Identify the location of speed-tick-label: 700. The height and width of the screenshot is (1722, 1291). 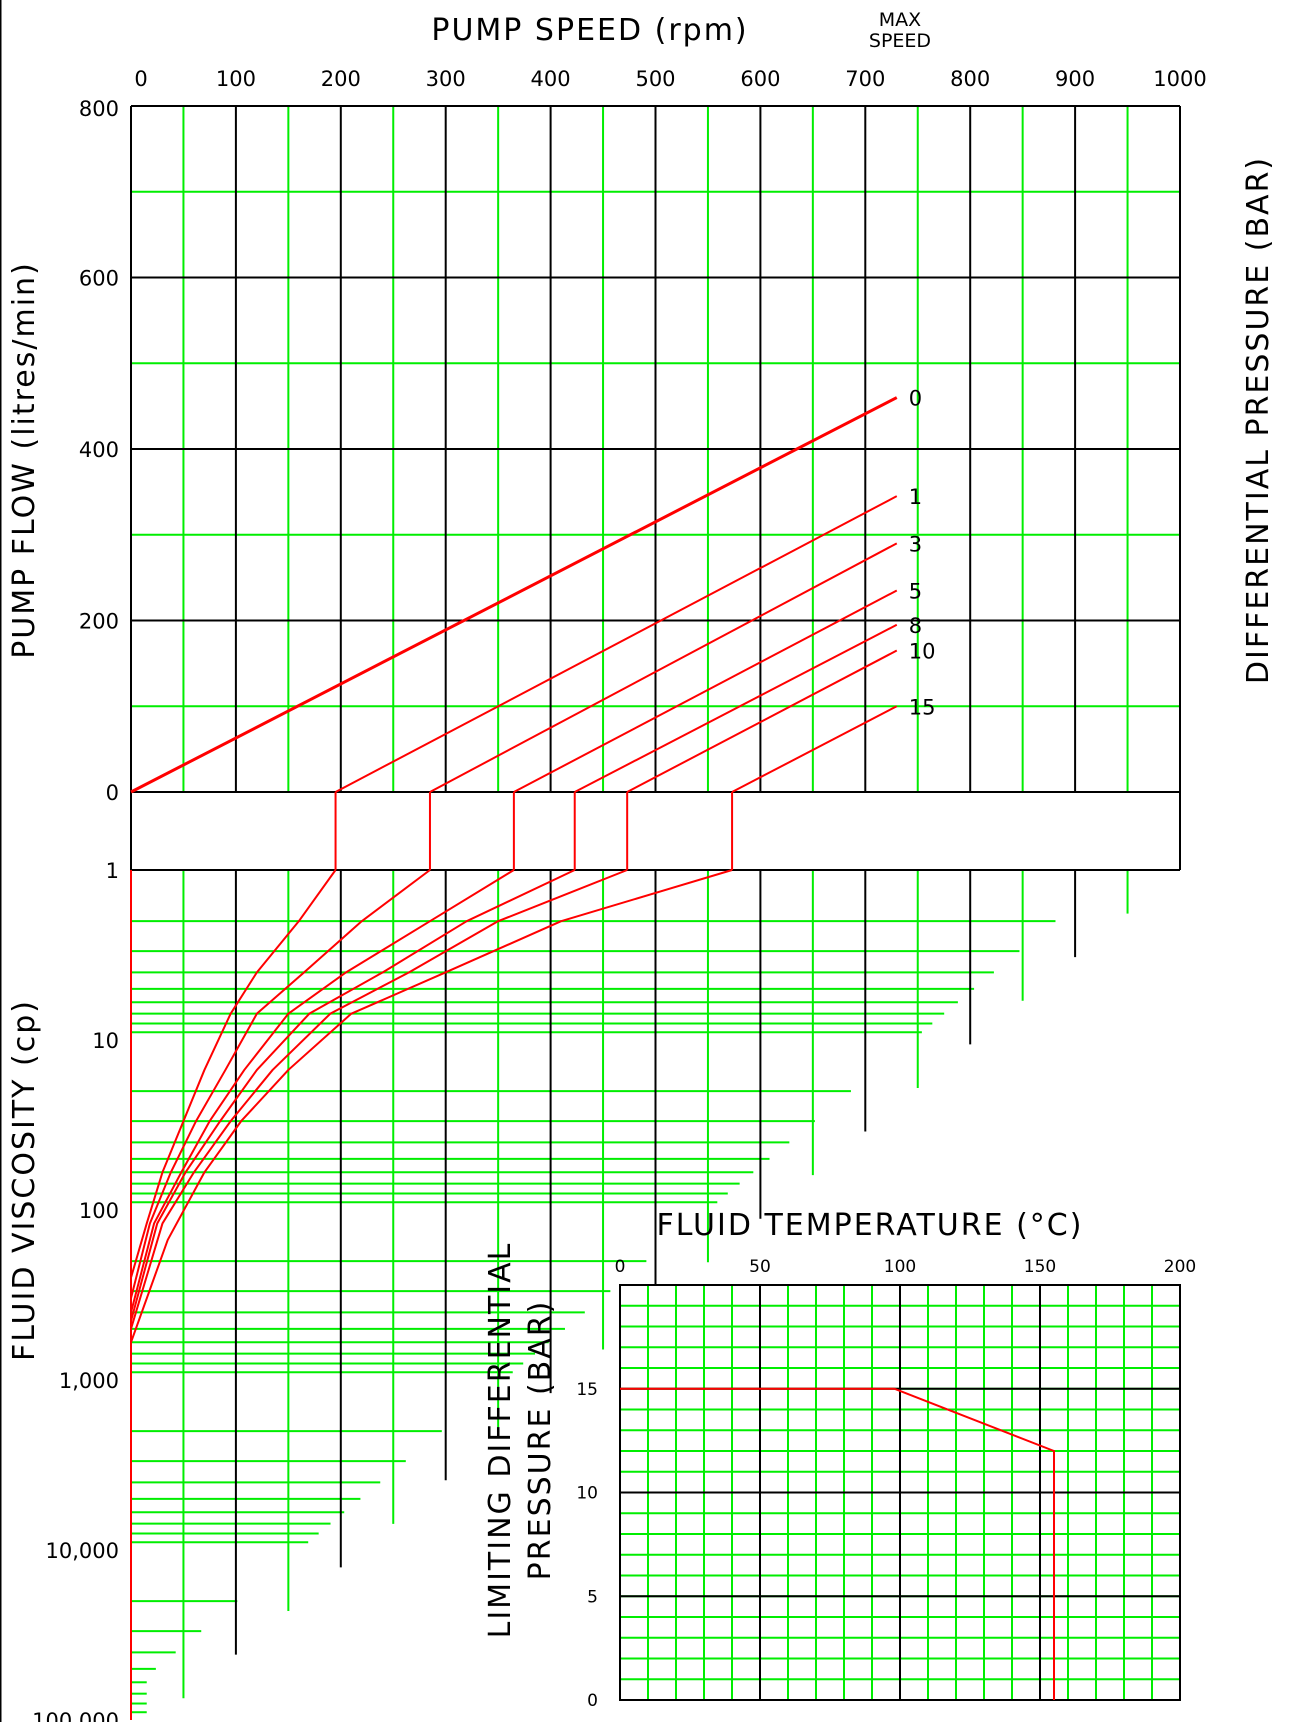
(865, 79).